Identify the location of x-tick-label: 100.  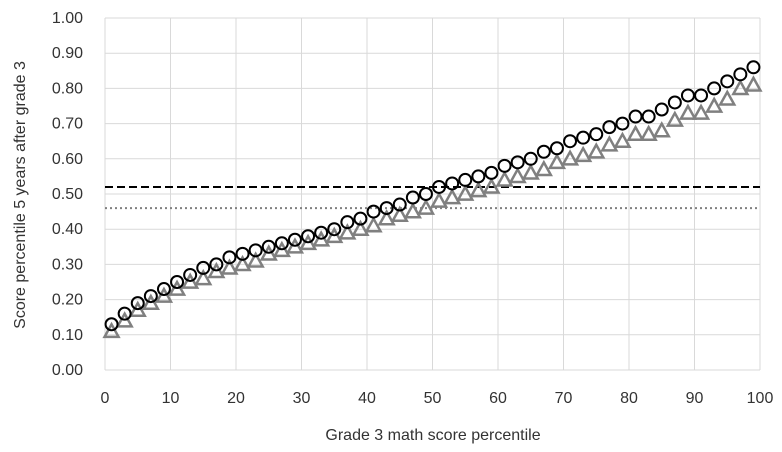
(760, 398).